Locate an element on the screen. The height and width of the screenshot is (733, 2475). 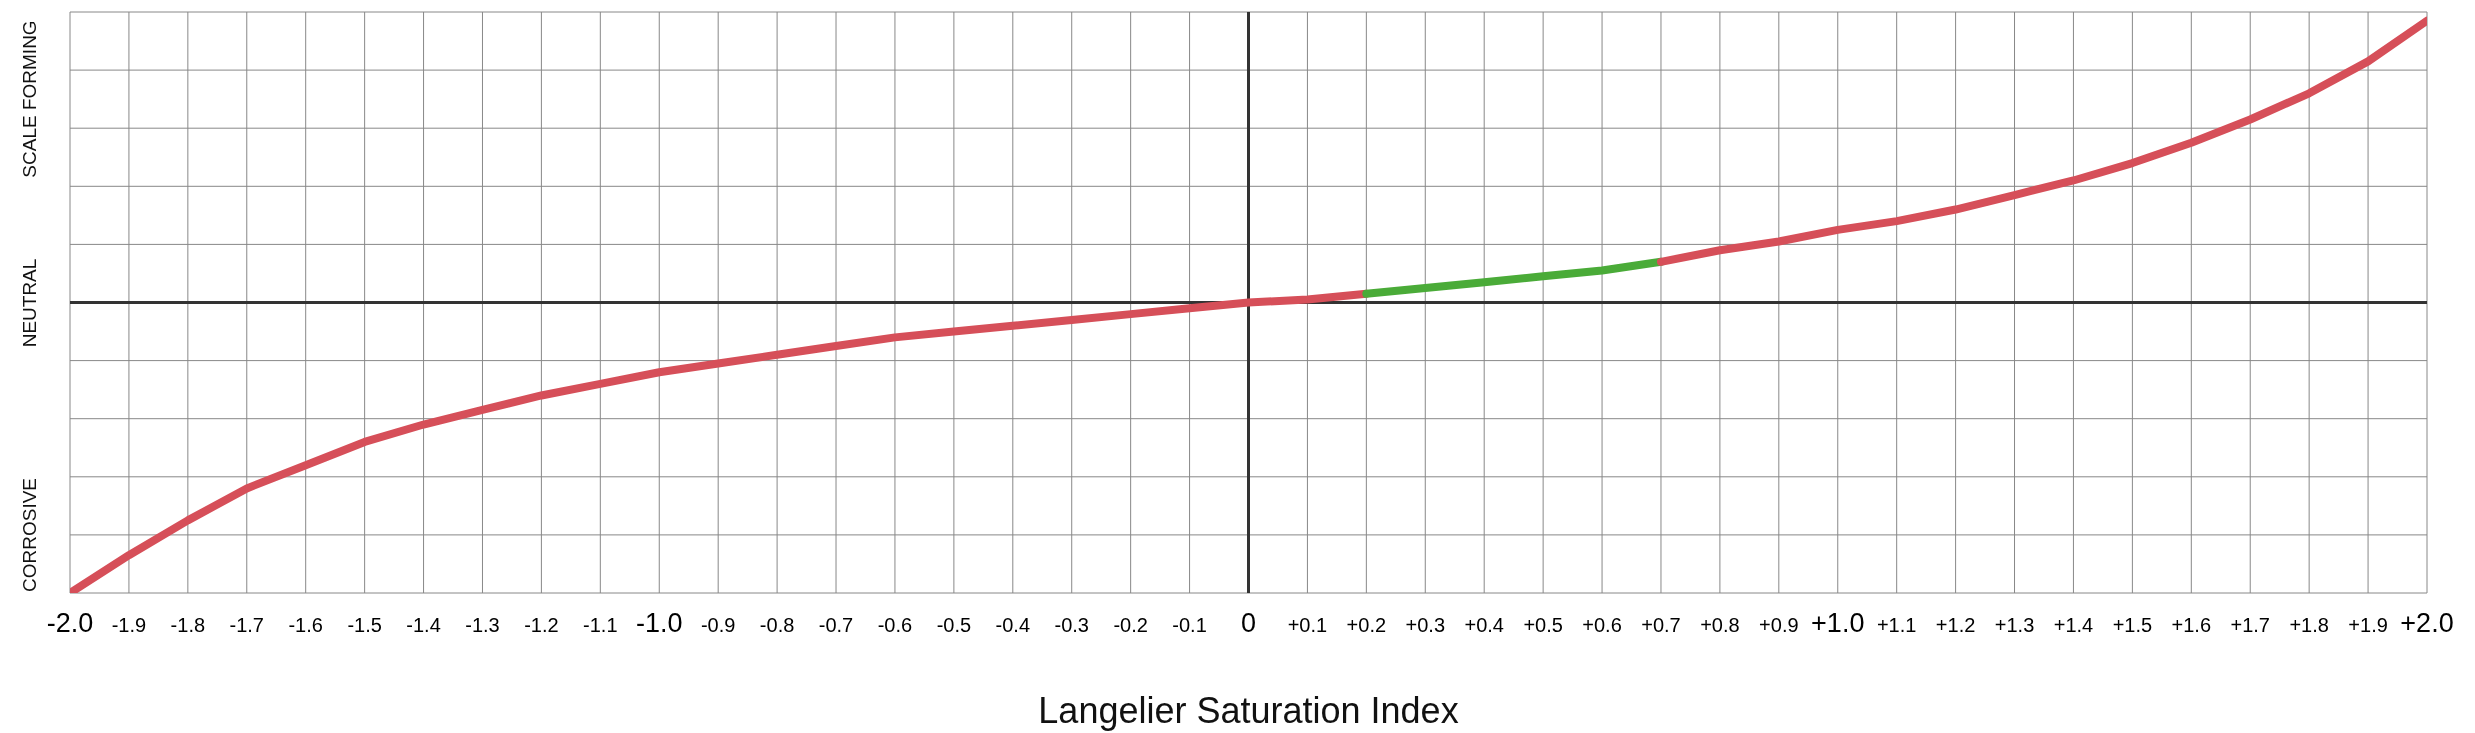
x-tick-label: -0.8 is located at coordinates (777, 625).